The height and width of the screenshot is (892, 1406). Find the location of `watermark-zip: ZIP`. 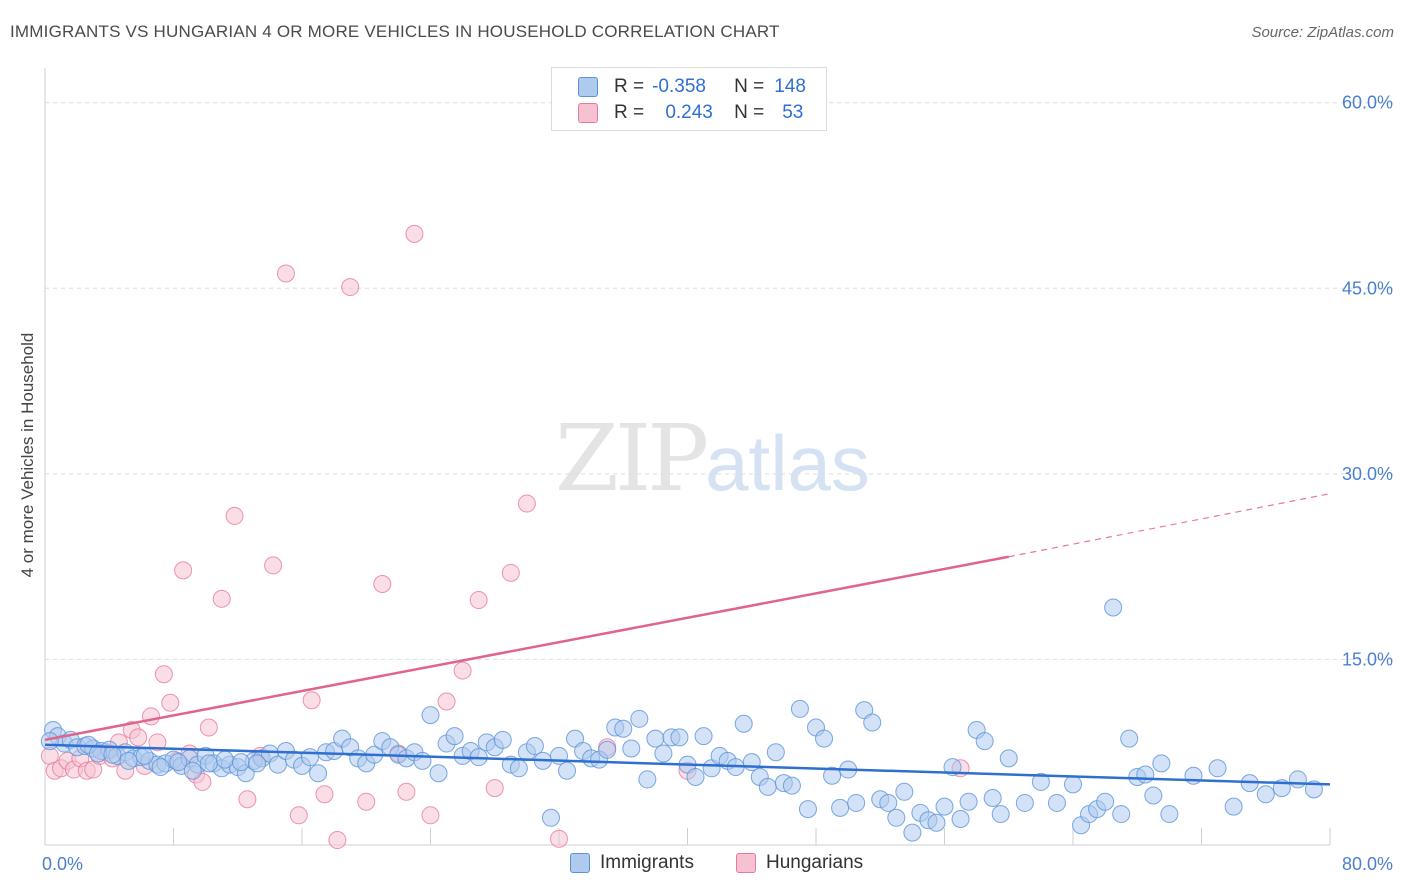

watermark-zip: ZIP is located at coordinates (632, 458).